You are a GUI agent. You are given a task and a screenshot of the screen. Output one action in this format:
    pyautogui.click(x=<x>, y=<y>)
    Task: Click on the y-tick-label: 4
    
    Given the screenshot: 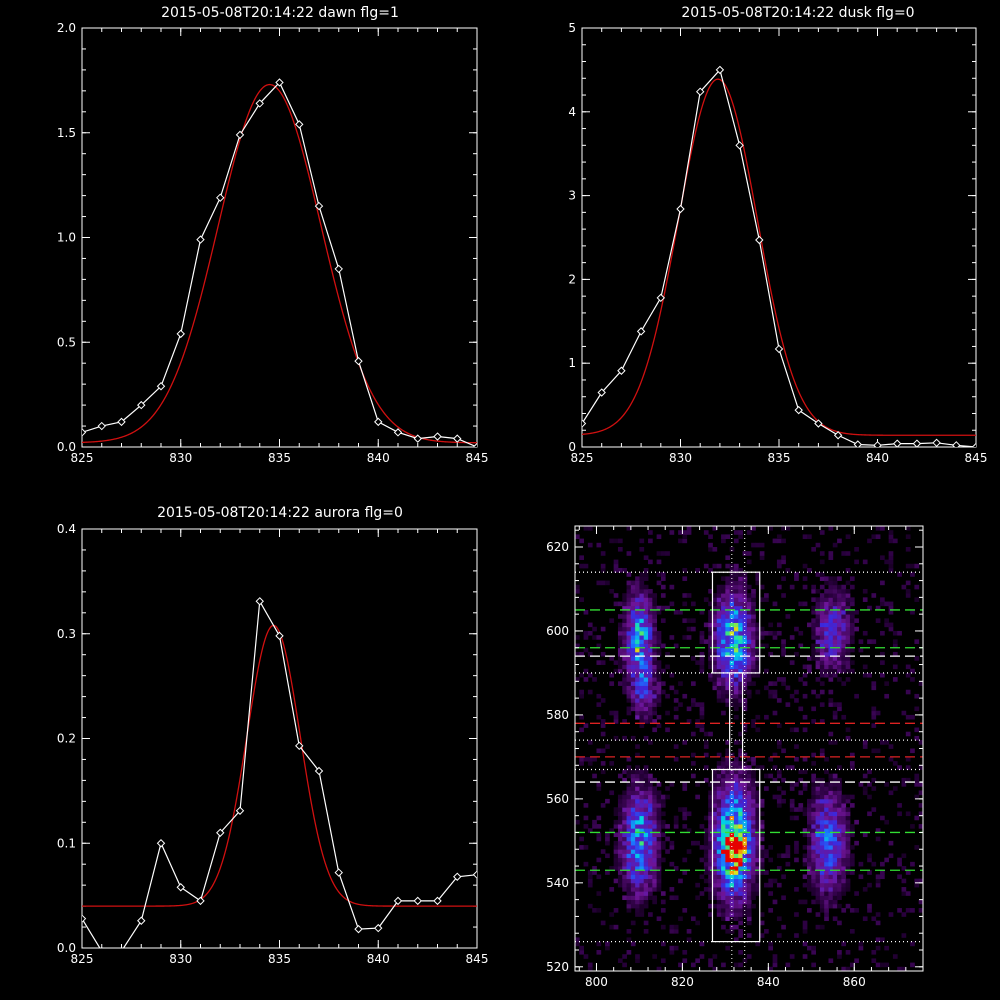 What is the action you would take?
    pyautogui.click(x=572, y=112)
    